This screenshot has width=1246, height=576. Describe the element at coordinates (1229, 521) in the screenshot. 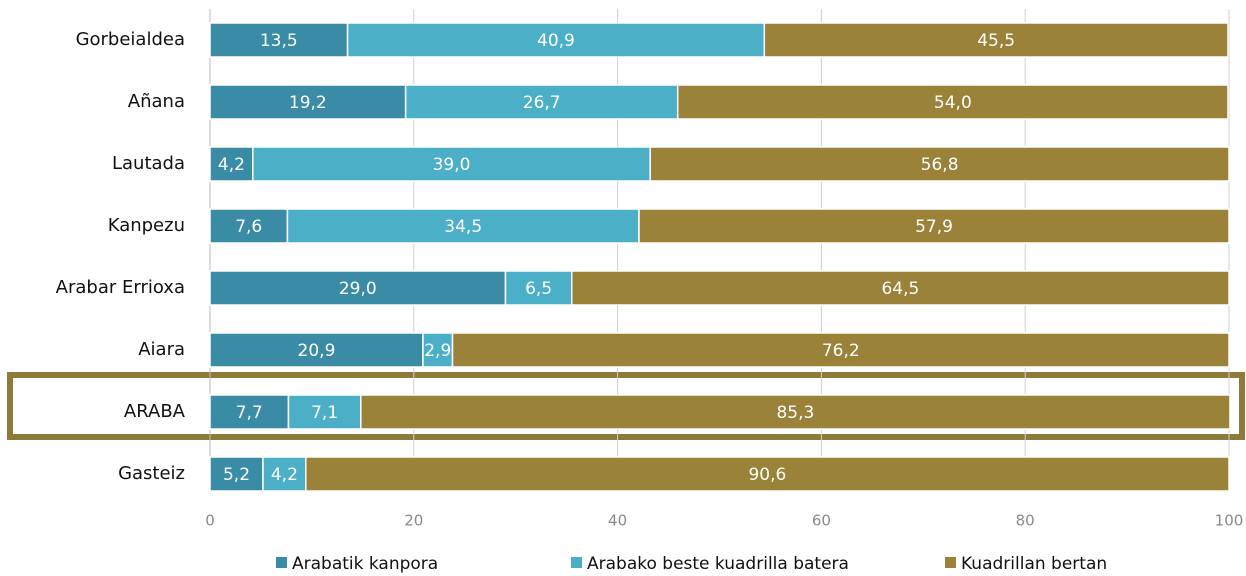

I see `x-tick-label: 100` at that location.